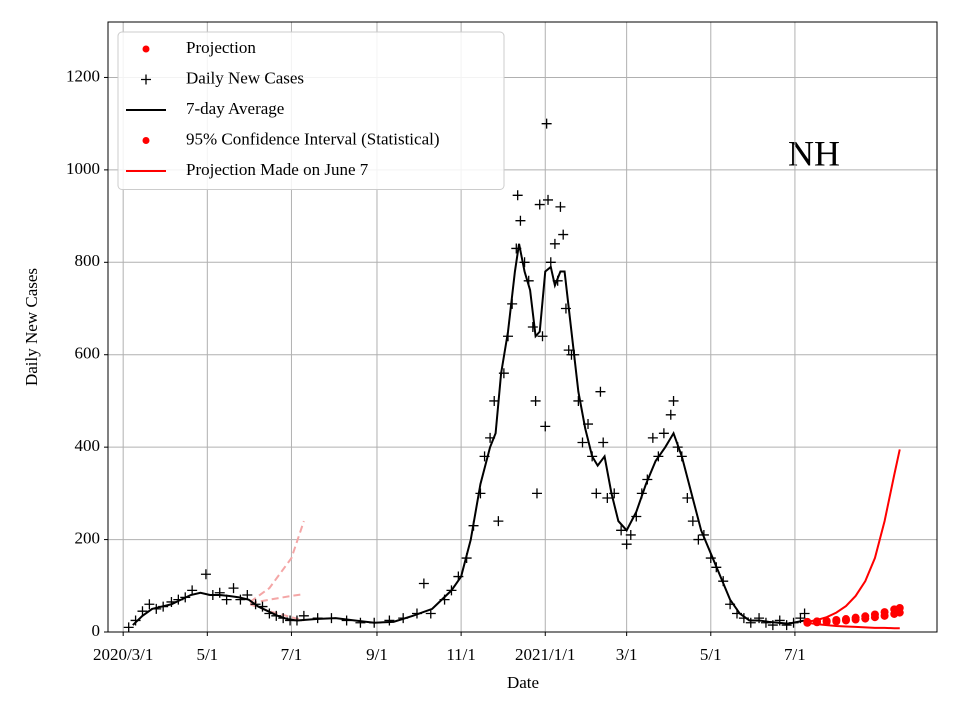  I want to click on y-tick-label: 200, so click(88, 537).